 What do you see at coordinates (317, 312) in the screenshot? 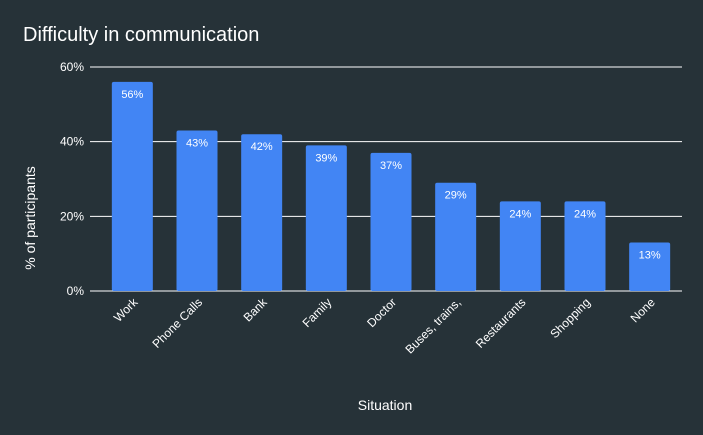
I see `x-tick-label: Family` at bounding box center [317, 312].